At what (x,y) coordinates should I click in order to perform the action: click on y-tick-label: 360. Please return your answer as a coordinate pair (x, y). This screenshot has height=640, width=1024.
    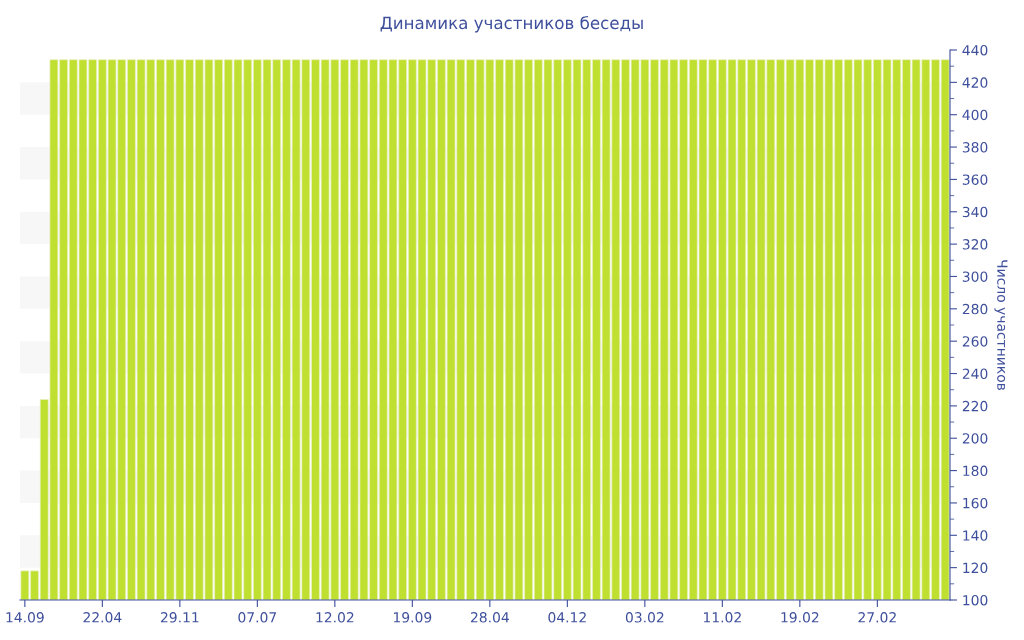
    Looking at the image, I should click on (975, 179).